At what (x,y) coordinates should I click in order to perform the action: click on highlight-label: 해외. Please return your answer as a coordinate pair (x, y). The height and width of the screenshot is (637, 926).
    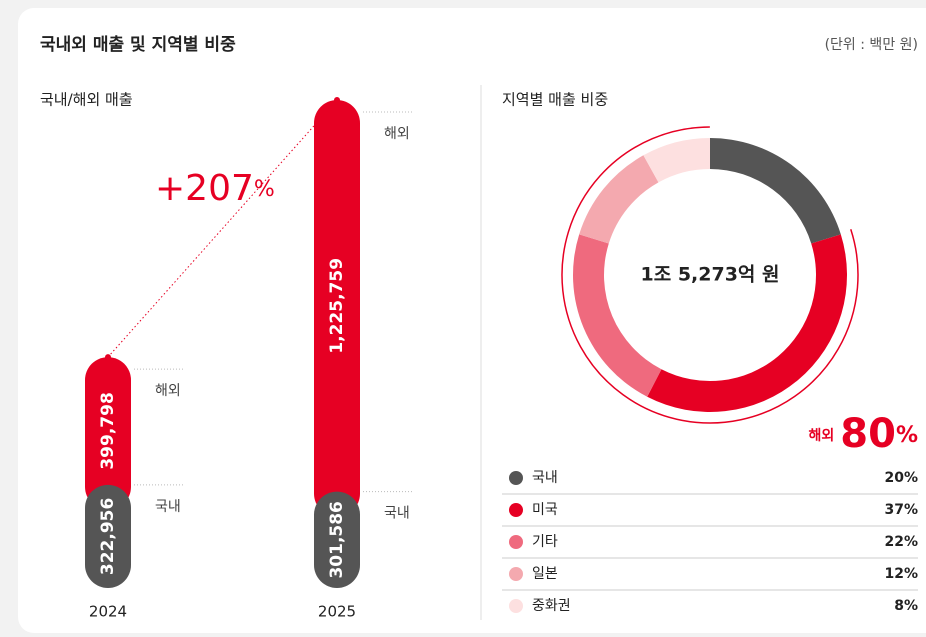
    Looking at the image, I should click on (822, 435).